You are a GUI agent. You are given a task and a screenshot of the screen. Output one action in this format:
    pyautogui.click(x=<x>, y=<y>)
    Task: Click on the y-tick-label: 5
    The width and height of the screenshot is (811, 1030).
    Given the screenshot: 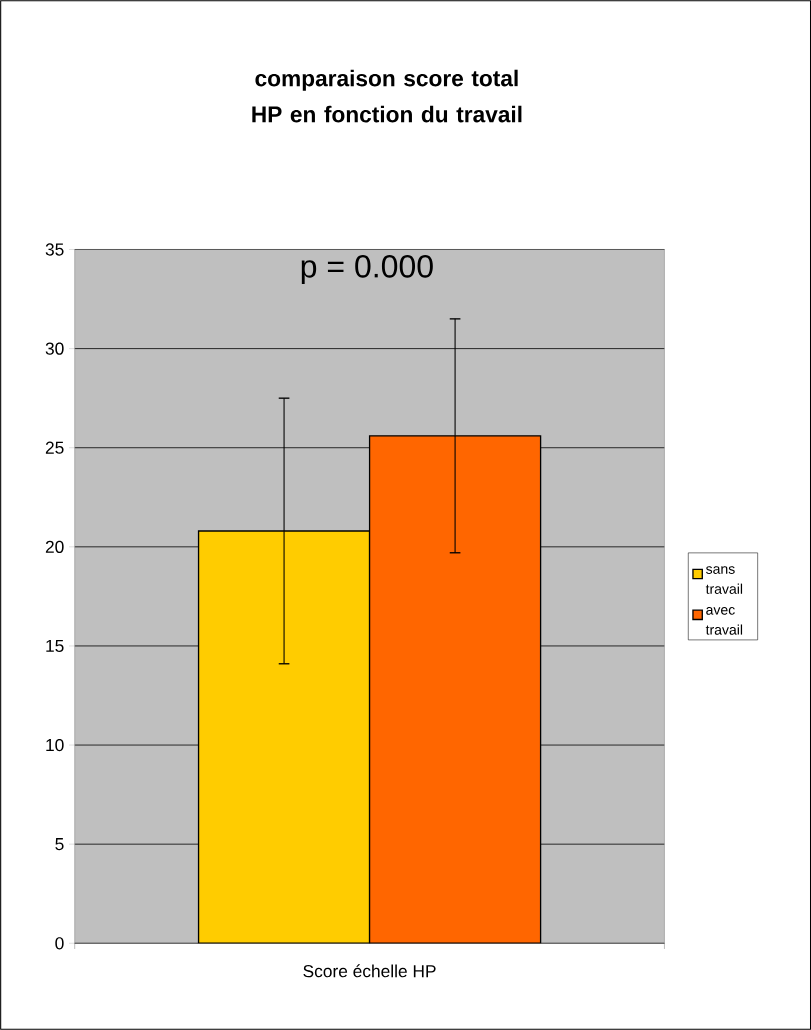 What is the action you would take?
    pyautogui.click(x=59, y=844)
    